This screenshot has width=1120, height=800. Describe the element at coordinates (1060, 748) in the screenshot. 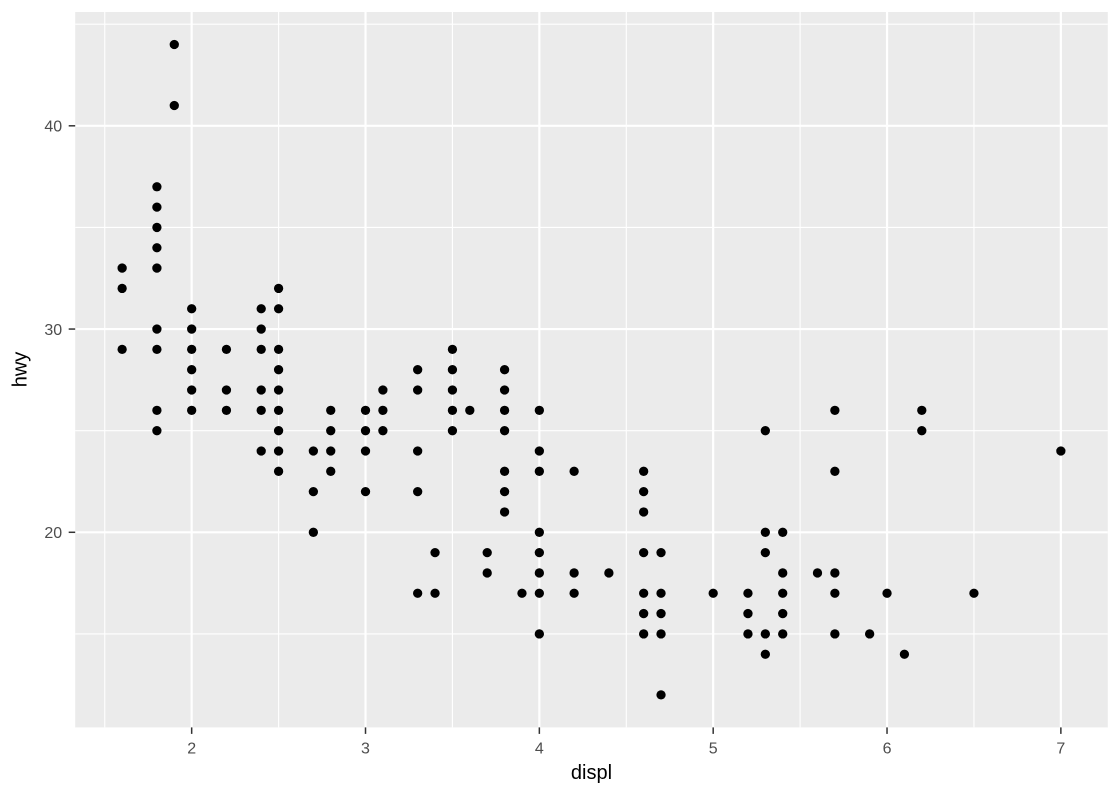

I see `x-tick-label: 7` at that location.